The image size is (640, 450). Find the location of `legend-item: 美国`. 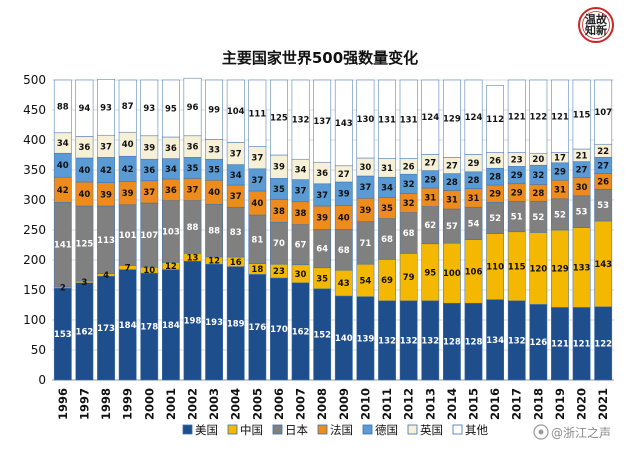

legend-item: 美国 is located at coordinates (200, 430).